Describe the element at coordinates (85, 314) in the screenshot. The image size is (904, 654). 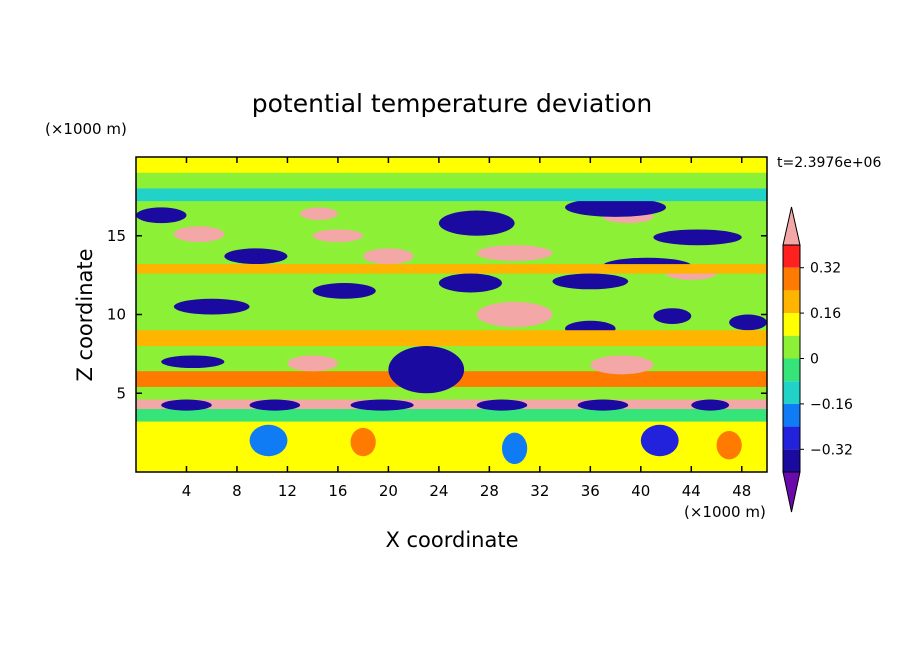
I see `y-axis-label: Z coordinate` at that location.